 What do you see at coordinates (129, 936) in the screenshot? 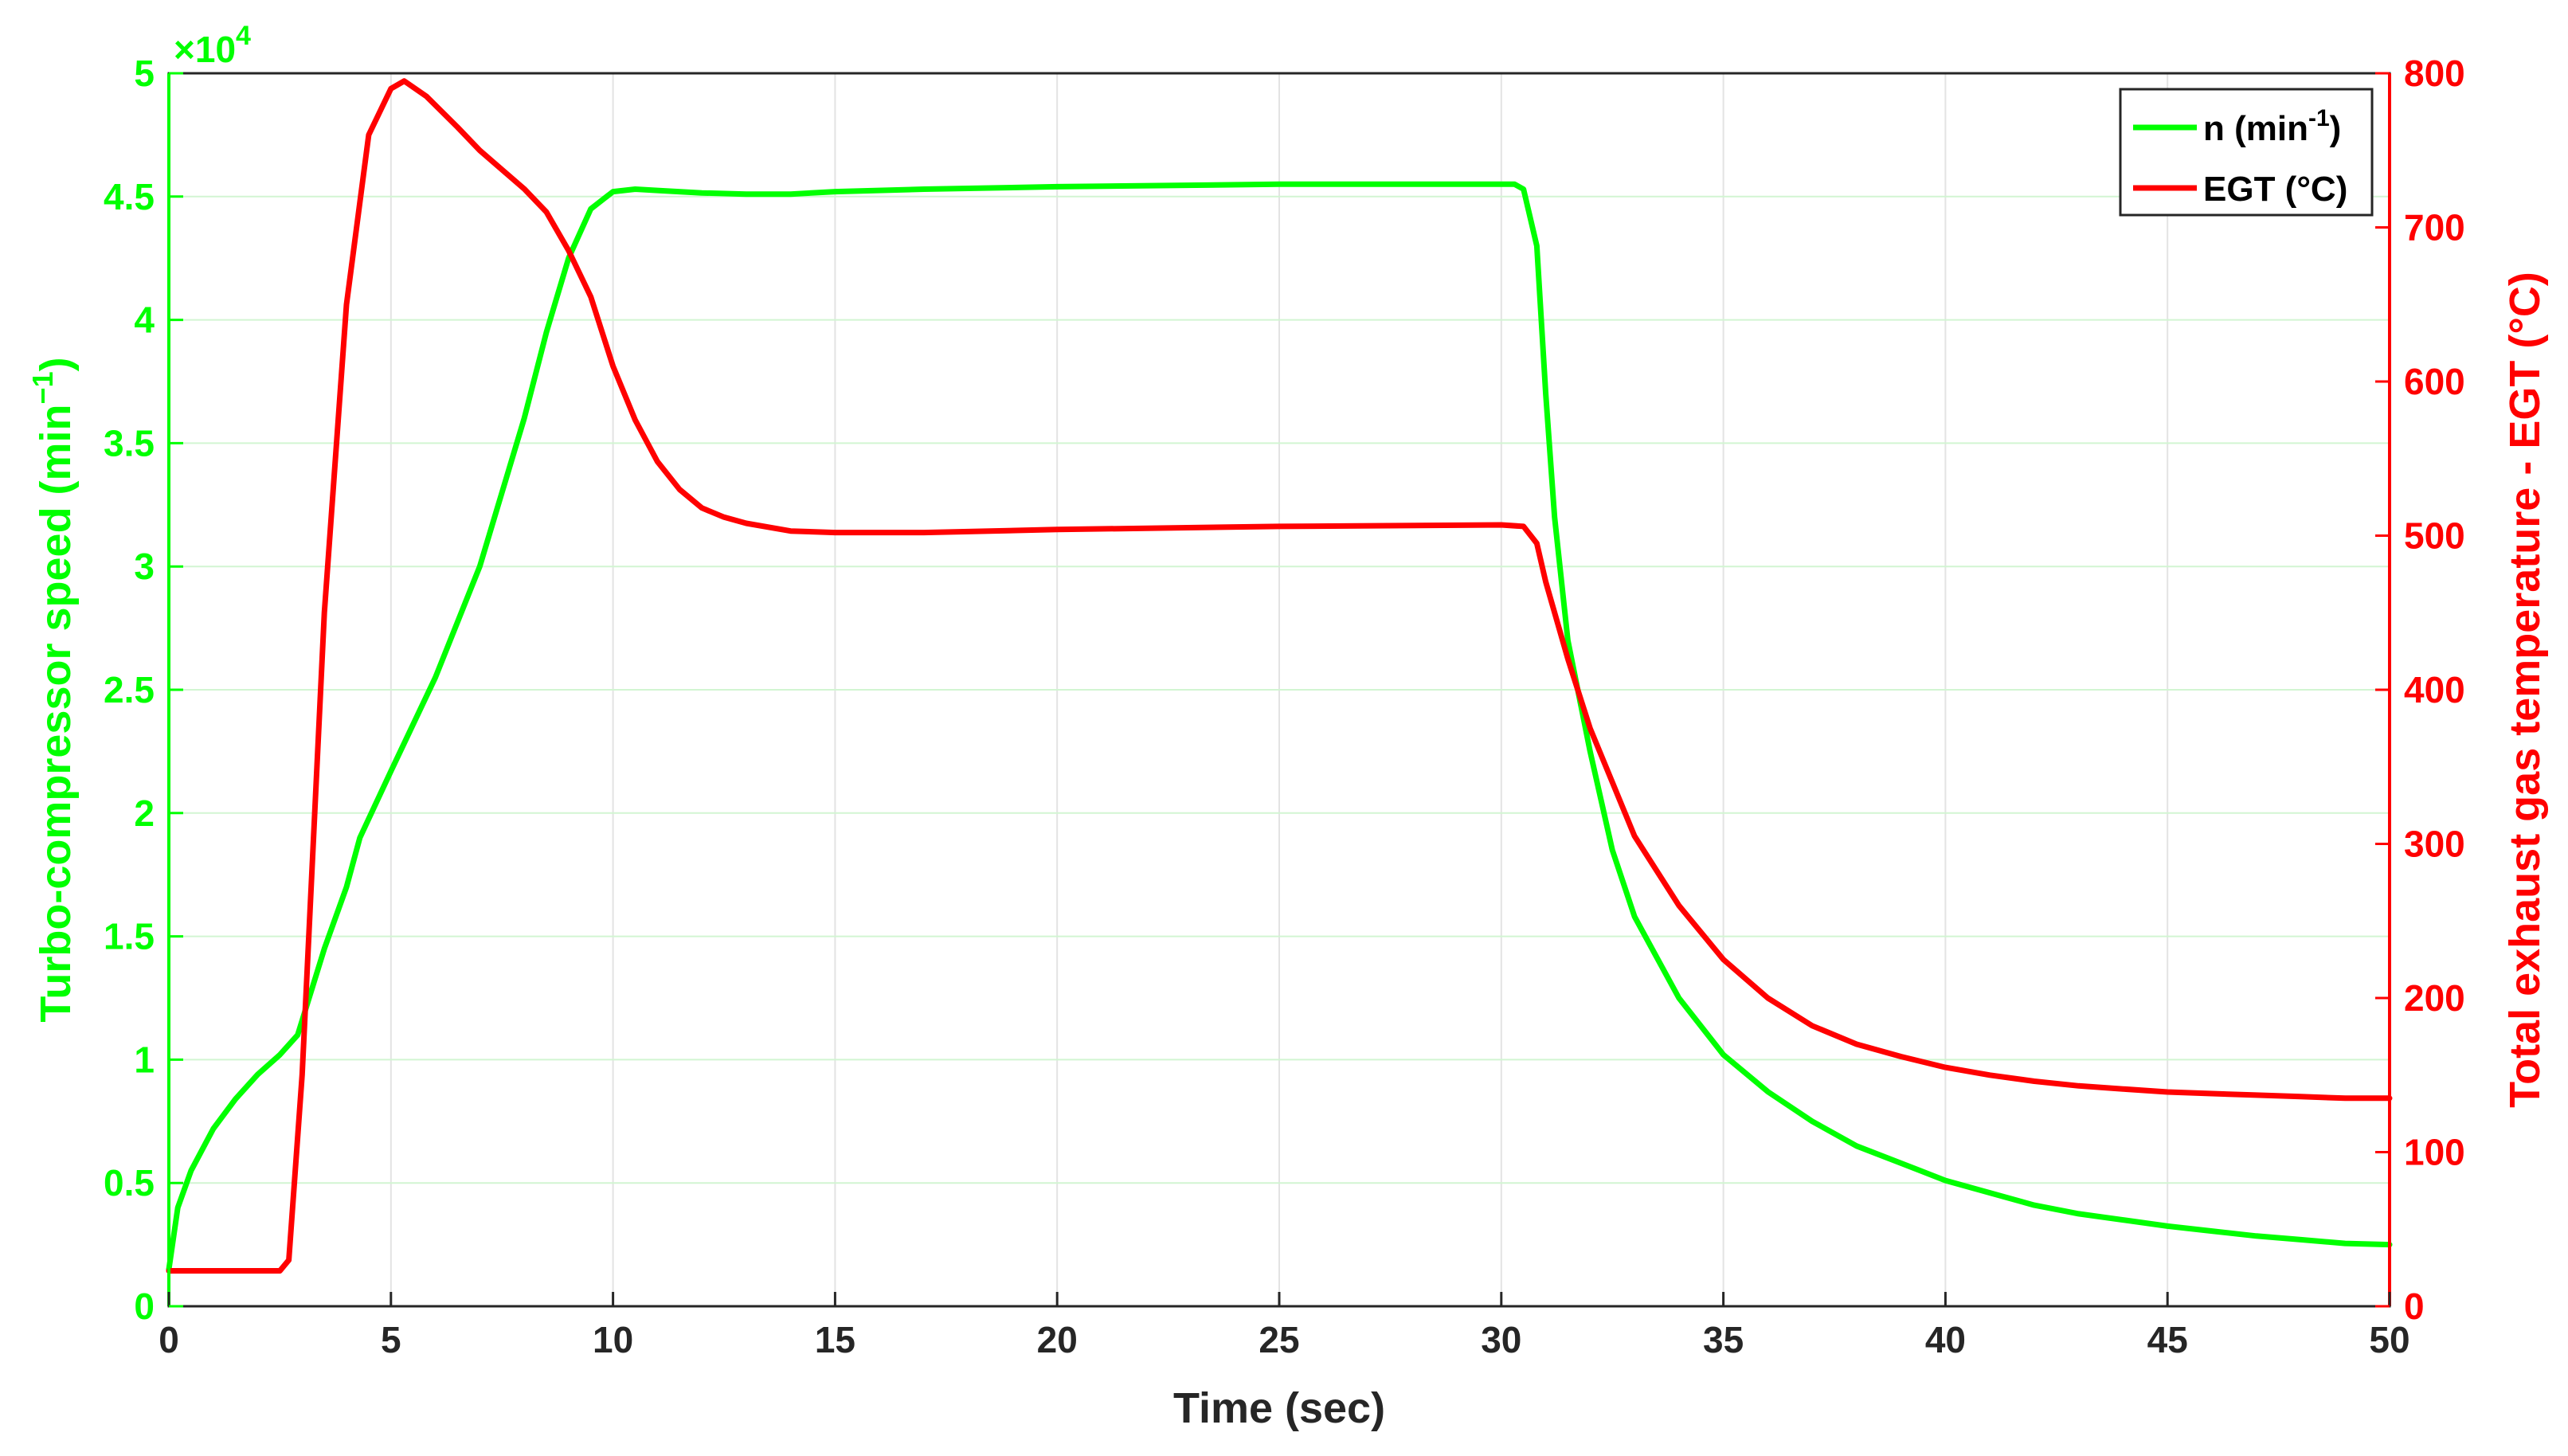
I see `y-left-tick-label: 1.5` at bounding box center [129, 936].